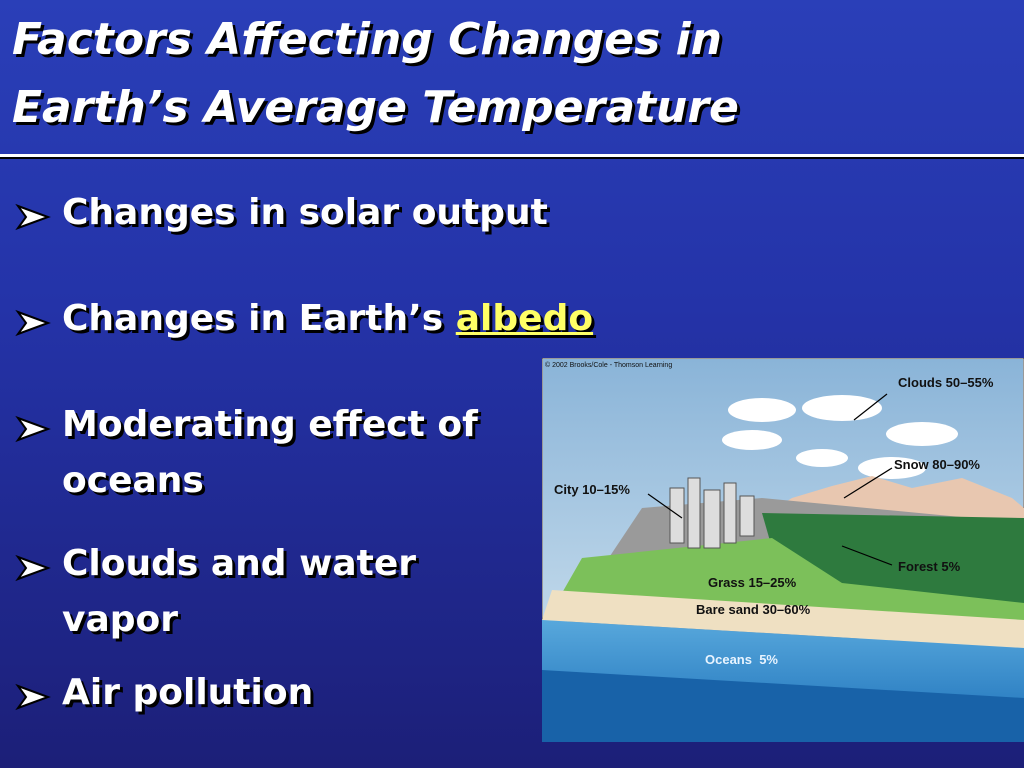 This screenshot has height=768, width=1024. Describe the element at coordinates (375, 107) in the screenshot. I see `title-line: Earth’s Average Temperature` at that location.